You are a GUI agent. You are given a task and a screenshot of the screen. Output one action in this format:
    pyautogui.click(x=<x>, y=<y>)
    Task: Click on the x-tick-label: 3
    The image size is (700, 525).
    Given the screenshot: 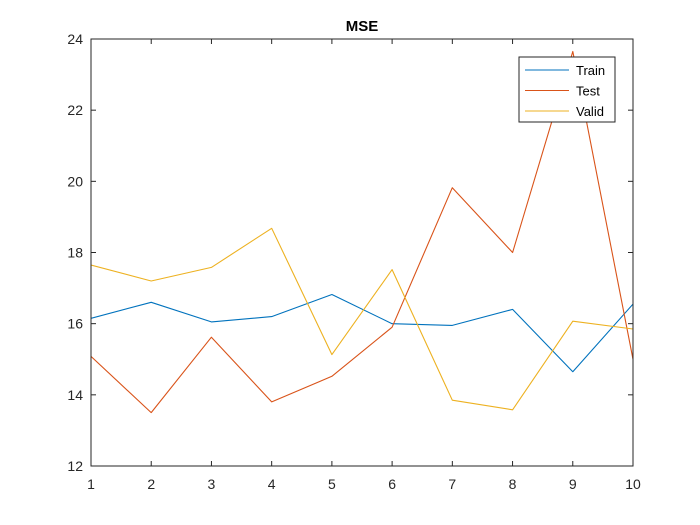 What is the action you would take?
    pyautogui.click(x=212, y=484)
    